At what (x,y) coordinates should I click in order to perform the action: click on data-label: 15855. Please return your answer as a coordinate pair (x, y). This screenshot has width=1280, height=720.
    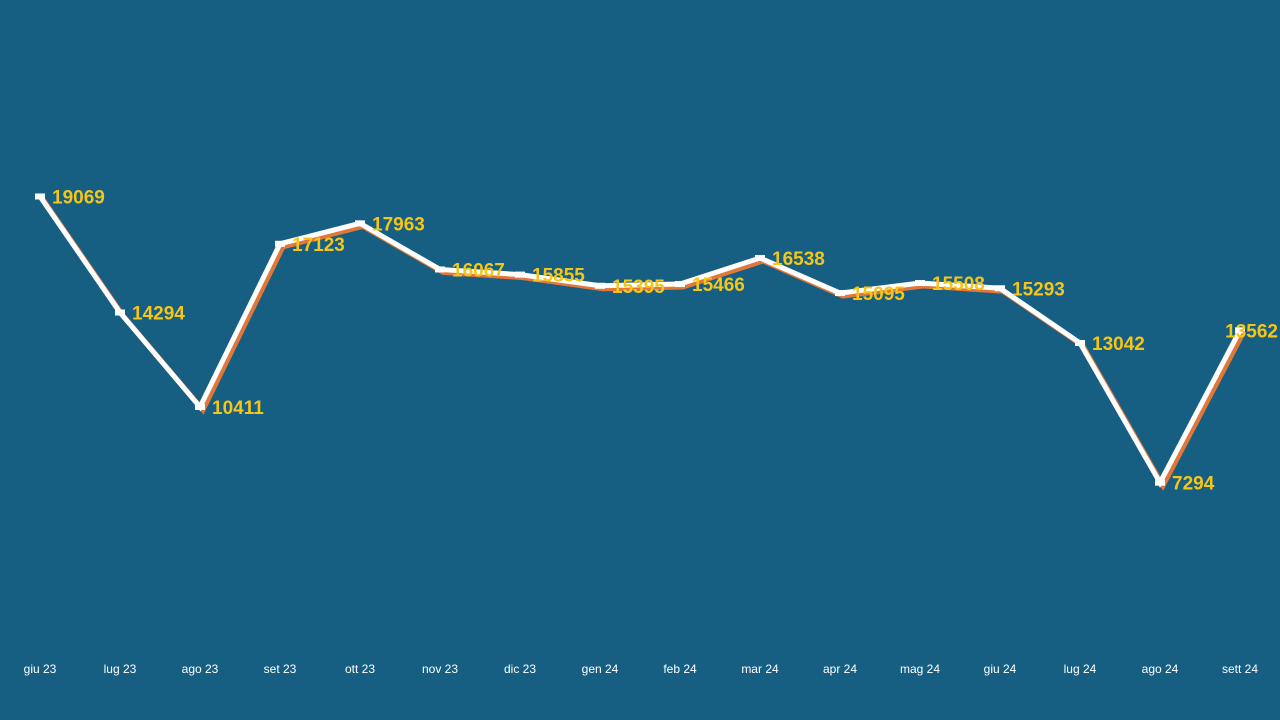
    Looking at the image, I should click on (558, 276).